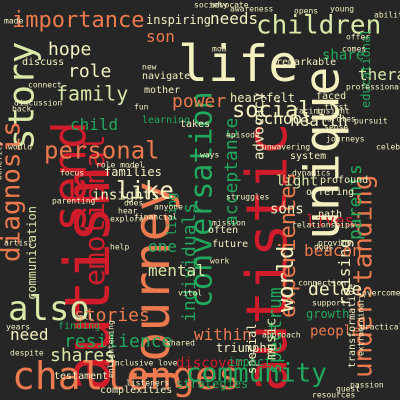 The image size is (400, 400). What do you see at coordinates (111, 349) in the screenshot?
I see `word-enlightening: enlightening` at bounding box center [111, 349].